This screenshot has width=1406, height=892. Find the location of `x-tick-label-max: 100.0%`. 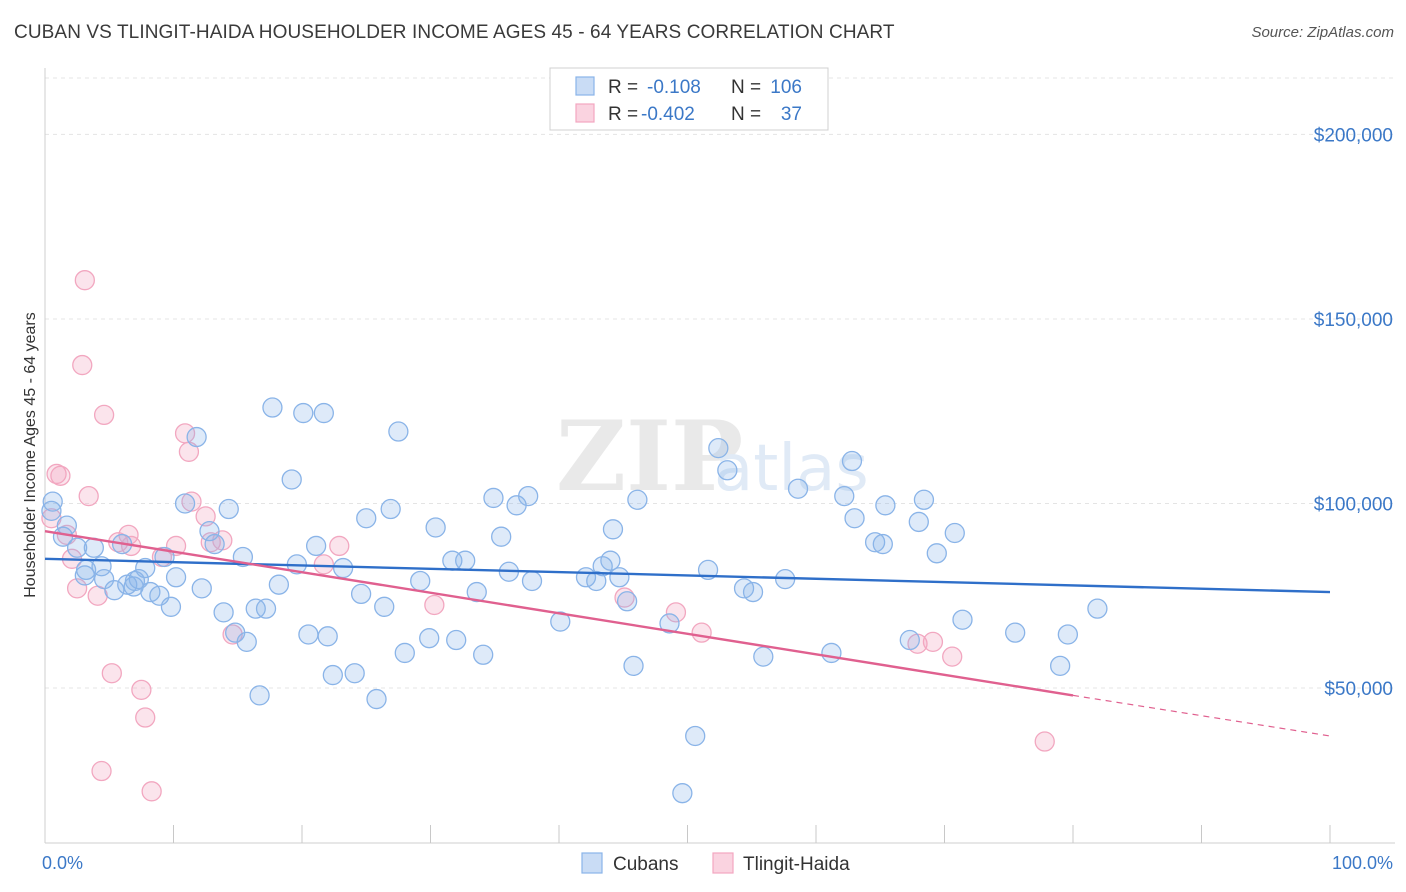

x-tick-label-max: 100.0% is located at coordinates (1362, 863).